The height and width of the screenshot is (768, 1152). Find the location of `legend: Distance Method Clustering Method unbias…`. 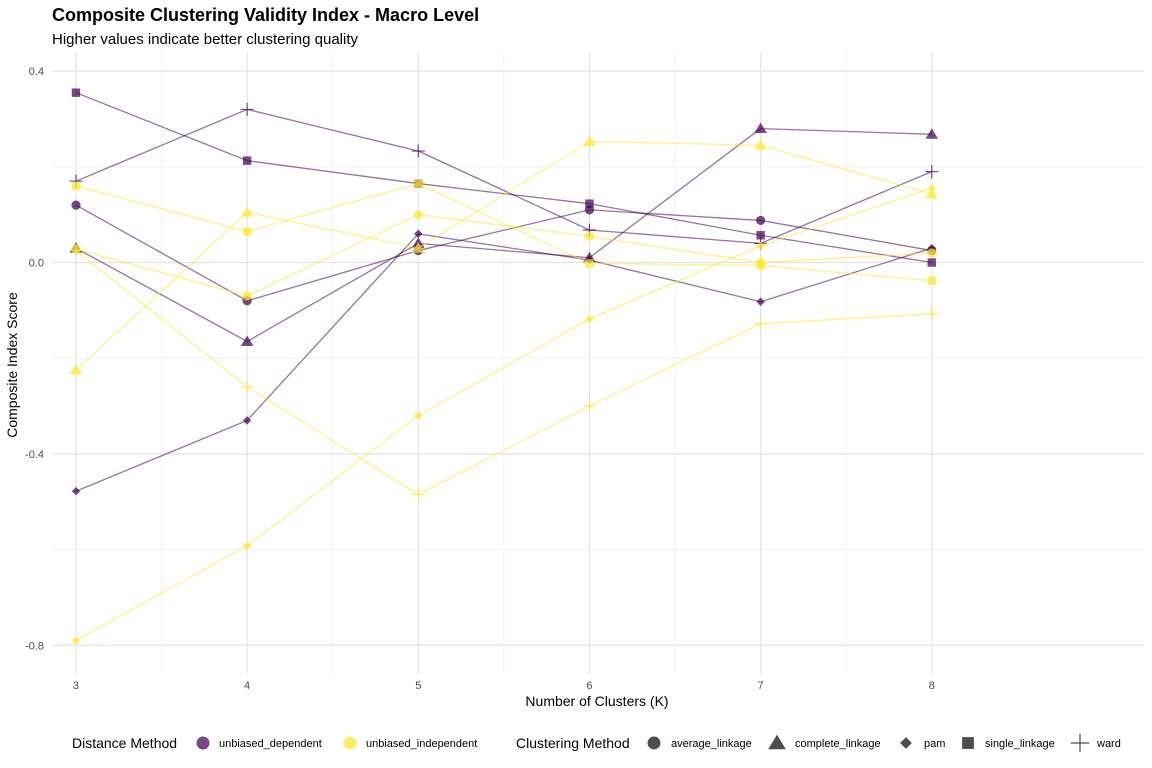

legend: Distance Method Clustering Method unbias… is located at coordinates (596, 743).